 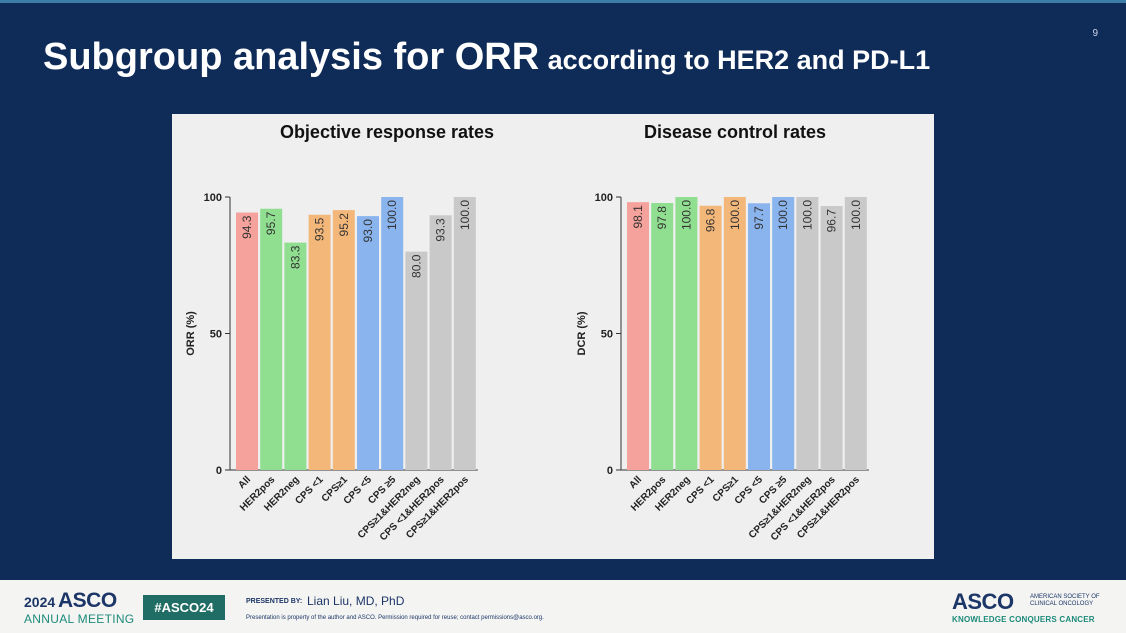 What do you see at coordinates (739, 60) in the screenshot?
I see `slide-title-sub: according to HER2 and PD-L1` at bounding box center [739, 60].